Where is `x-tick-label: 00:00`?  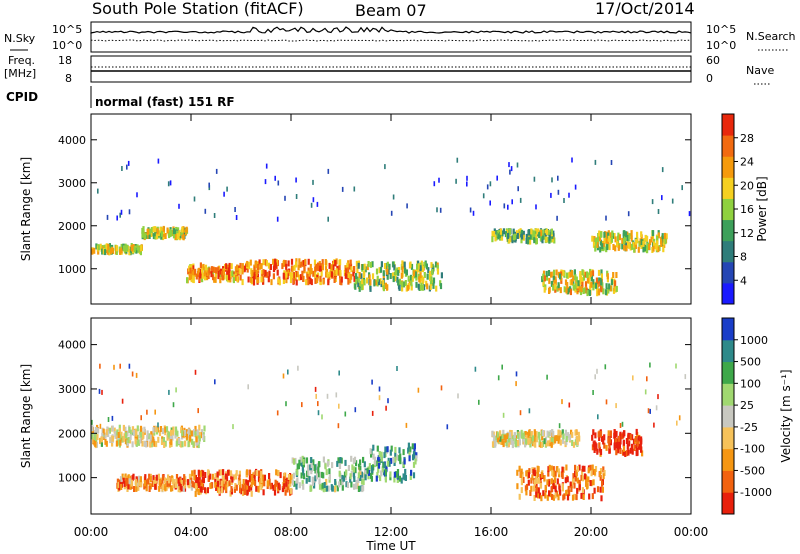
x-tick-label: 00:00 is located at coordinates (91, 532).